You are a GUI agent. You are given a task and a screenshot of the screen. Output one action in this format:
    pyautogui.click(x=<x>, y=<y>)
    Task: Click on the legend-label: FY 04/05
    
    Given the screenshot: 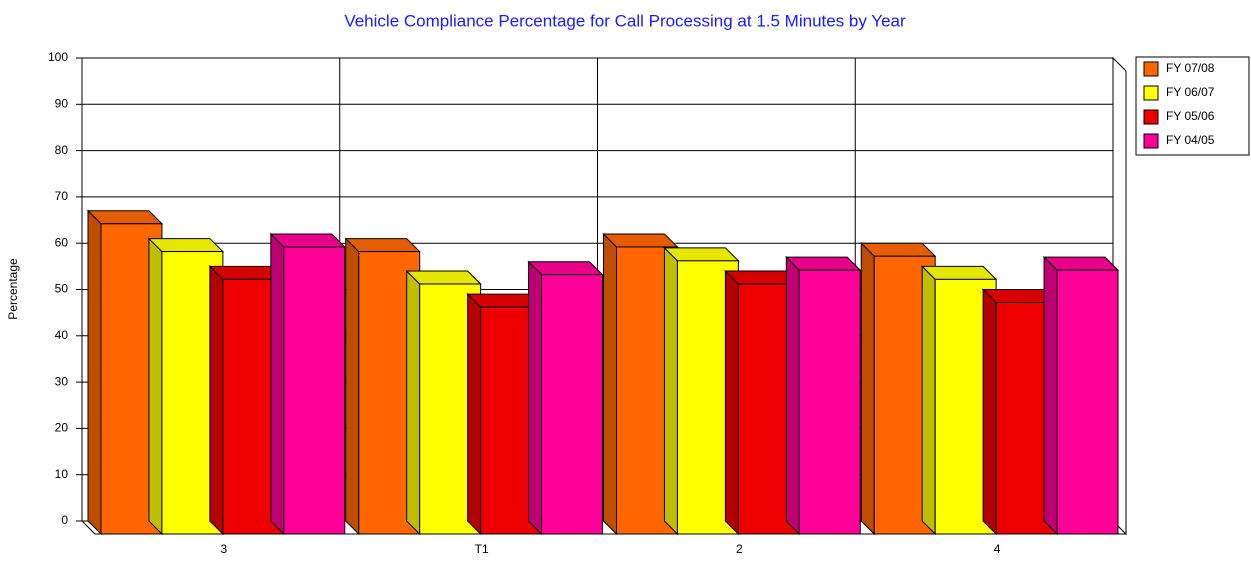 What is the action you would take?
    pyautogui.click(x=1190, y=140)
    